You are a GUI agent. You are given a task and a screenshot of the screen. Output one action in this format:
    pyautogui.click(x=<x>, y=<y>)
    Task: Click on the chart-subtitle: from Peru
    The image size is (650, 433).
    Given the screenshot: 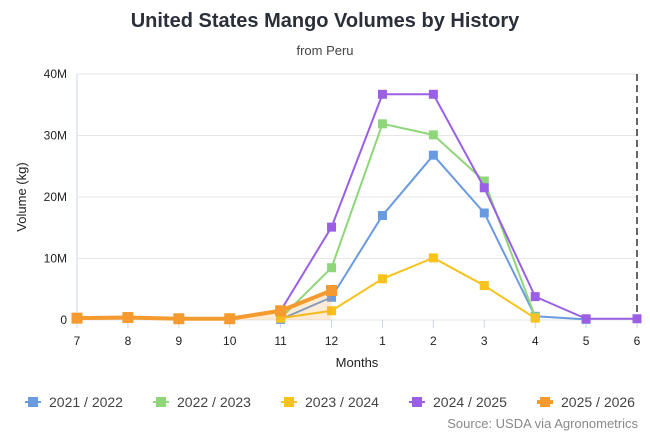 What is the action you would take?
    pyautogui.click(x=325, y=50)
    